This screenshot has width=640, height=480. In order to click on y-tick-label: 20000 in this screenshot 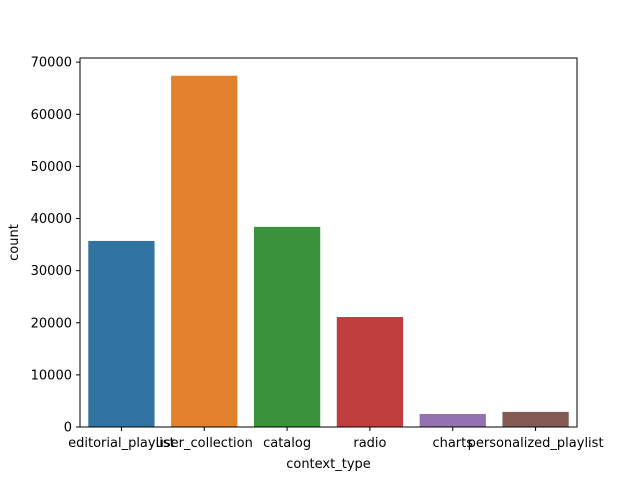, I will do `click(51, 323)`.